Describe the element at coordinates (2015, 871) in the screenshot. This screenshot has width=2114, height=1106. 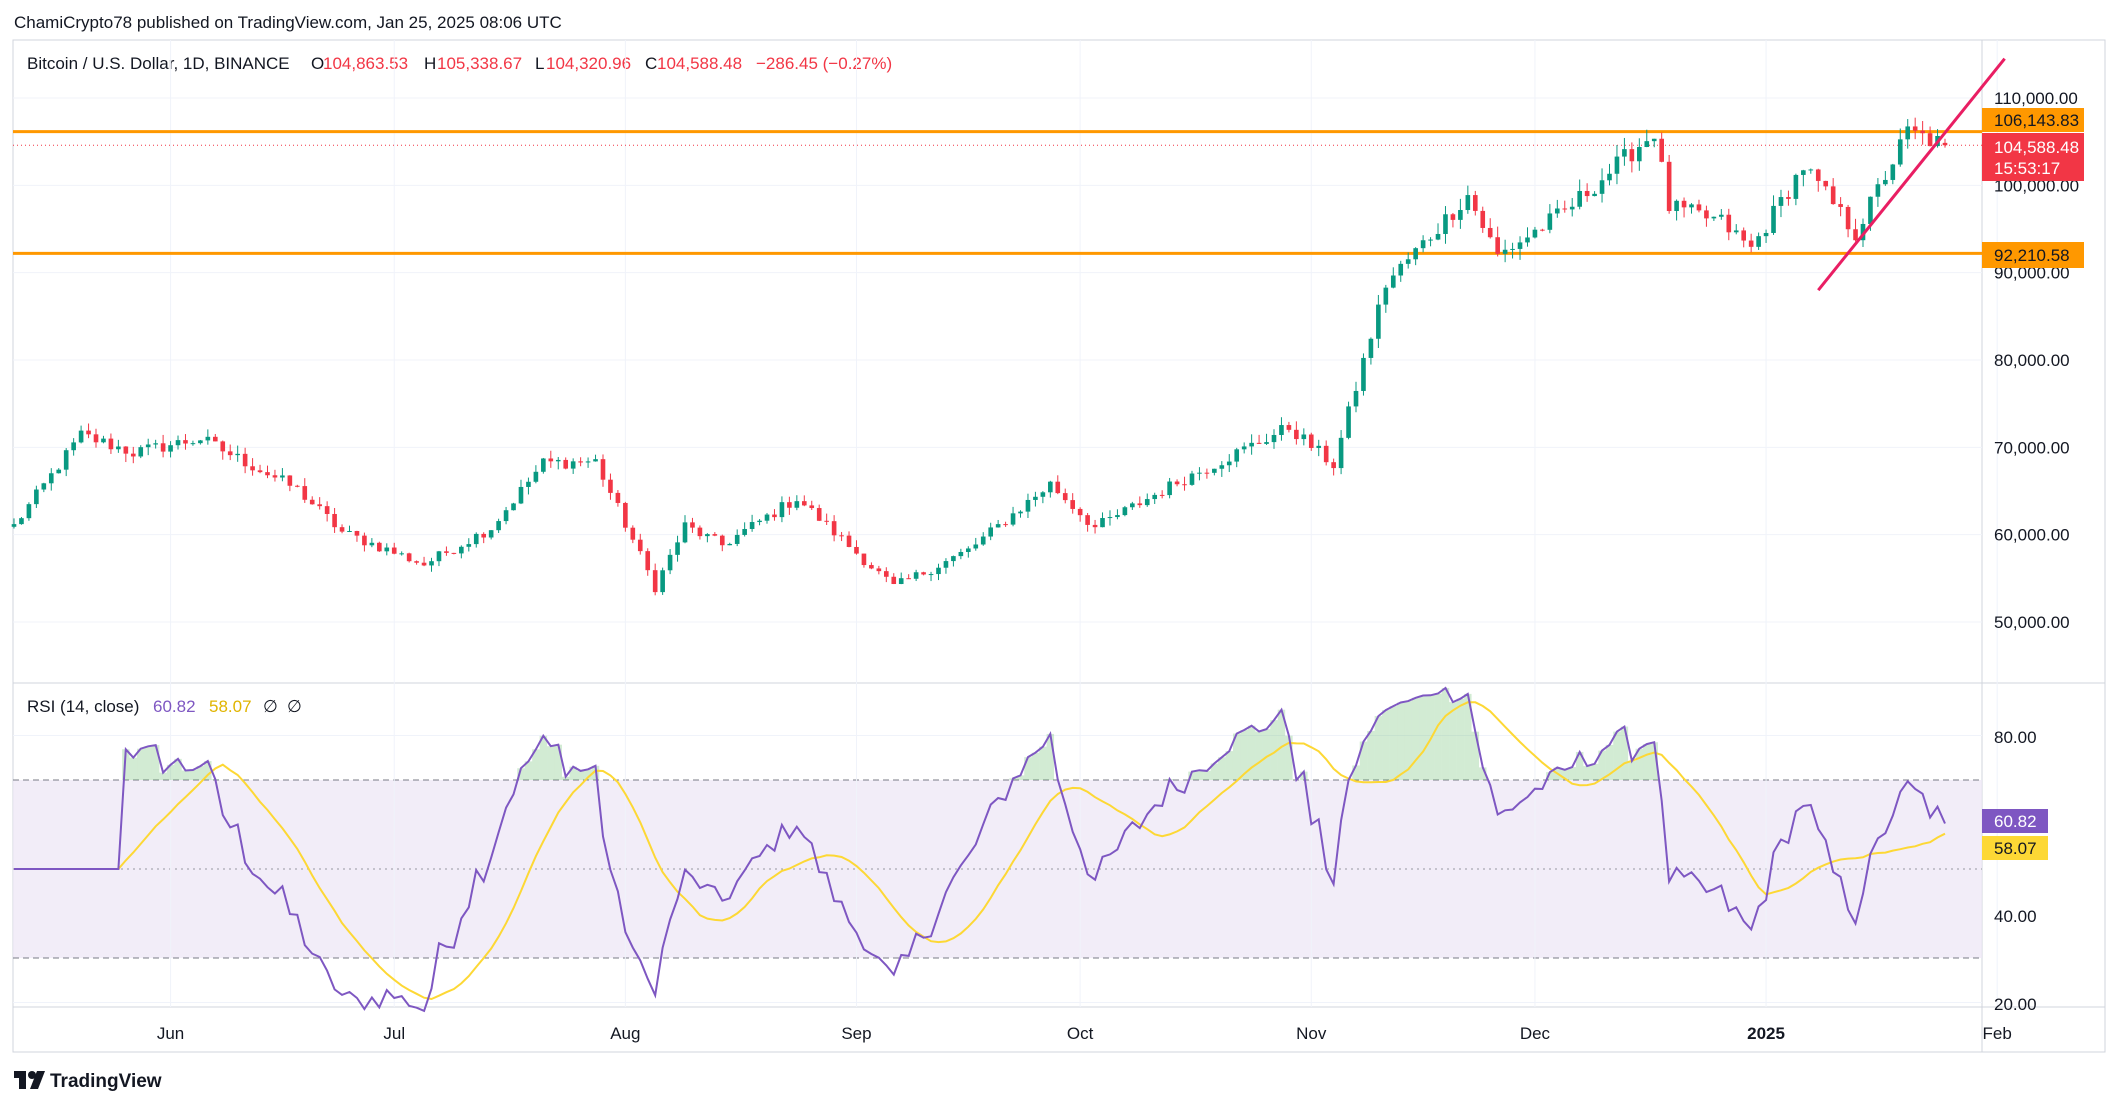
I see `rsi-scale: 80.00 40.00 20.00` at that location.